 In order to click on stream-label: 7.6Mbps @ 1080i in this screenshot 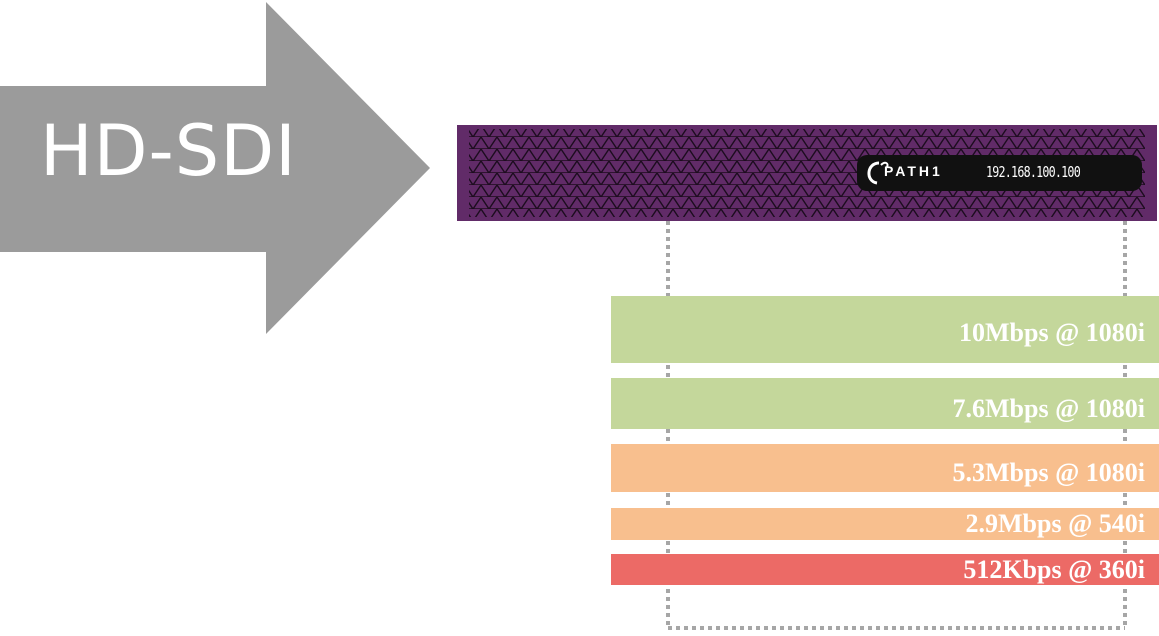, I will do `click(1049, 408)`.